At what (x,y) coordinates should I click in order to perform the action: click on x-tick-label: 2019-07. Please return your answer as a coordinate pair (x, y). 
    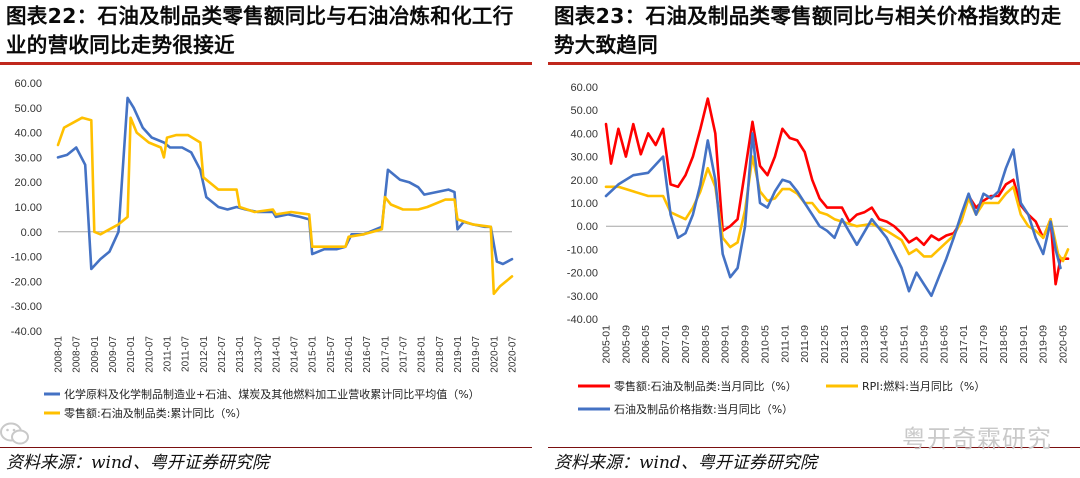
    Looking at the image, I should click on (476, 354).